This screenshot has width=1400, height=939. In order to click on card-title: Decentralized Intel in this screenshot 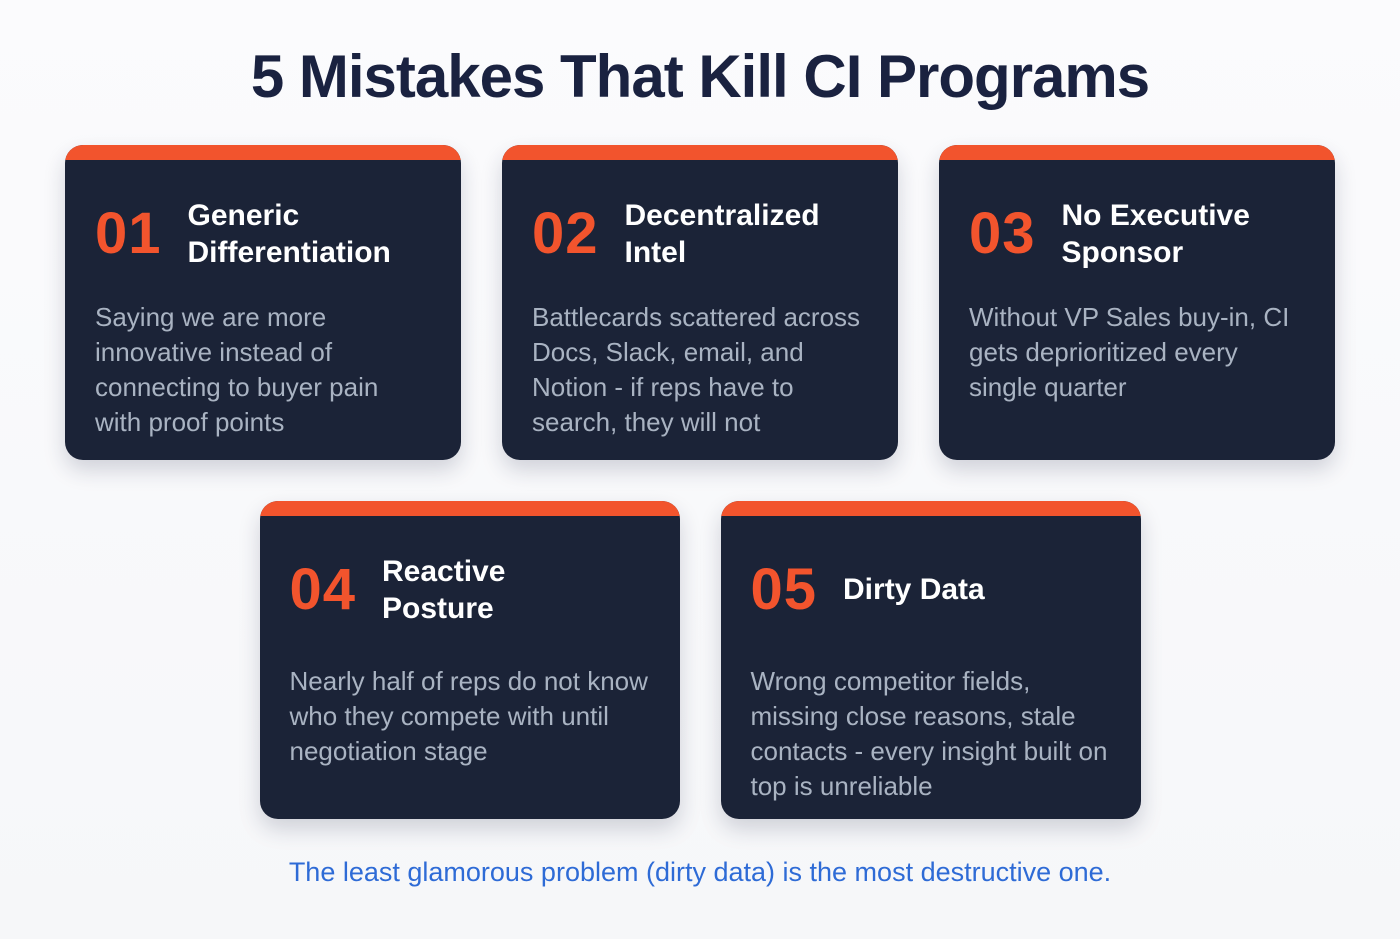, I will do `click(722, 234)`.